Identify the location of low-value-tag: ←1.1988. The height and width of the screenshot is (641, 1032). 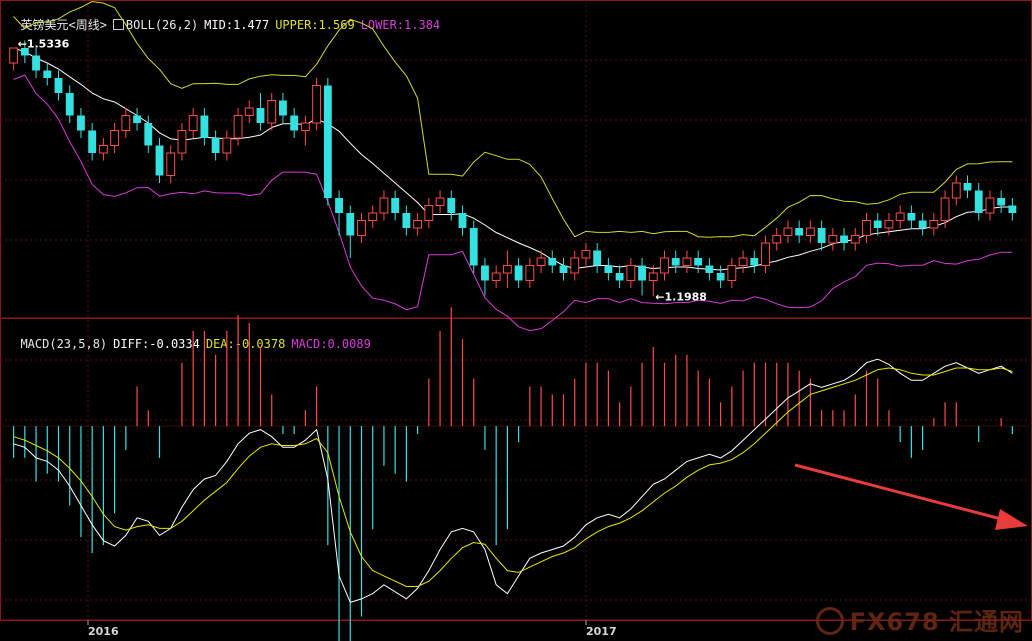
(681, 296).